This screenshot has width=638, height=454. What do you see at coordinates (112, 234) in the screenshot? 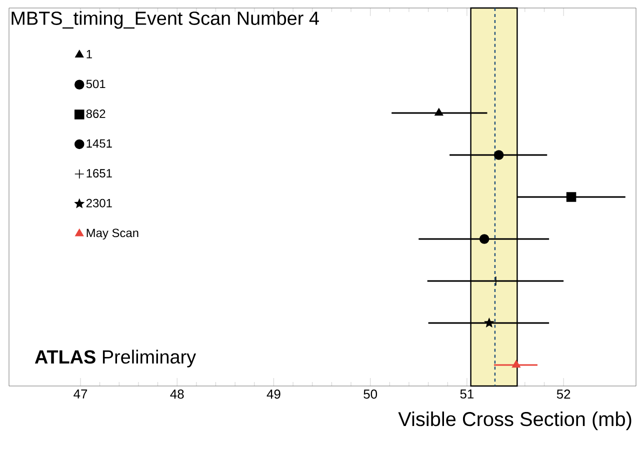
I see `legend-label: May Scan` at bounding box center [112, 234].